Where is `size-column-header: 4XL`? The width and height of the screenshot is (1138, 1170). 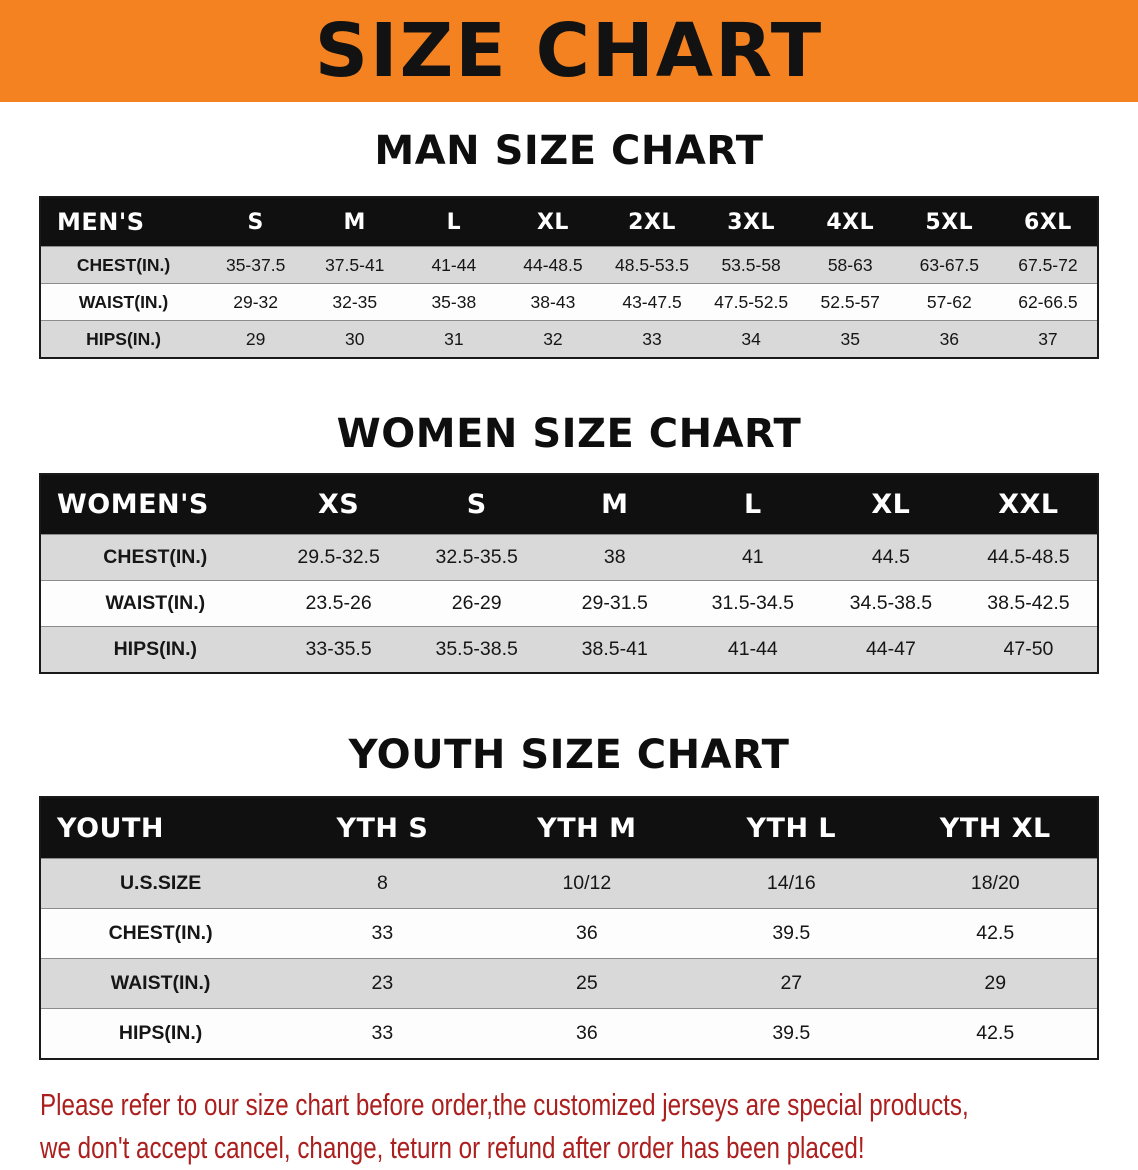
size-column-header: 4XL is located at coordinates (850, 222).